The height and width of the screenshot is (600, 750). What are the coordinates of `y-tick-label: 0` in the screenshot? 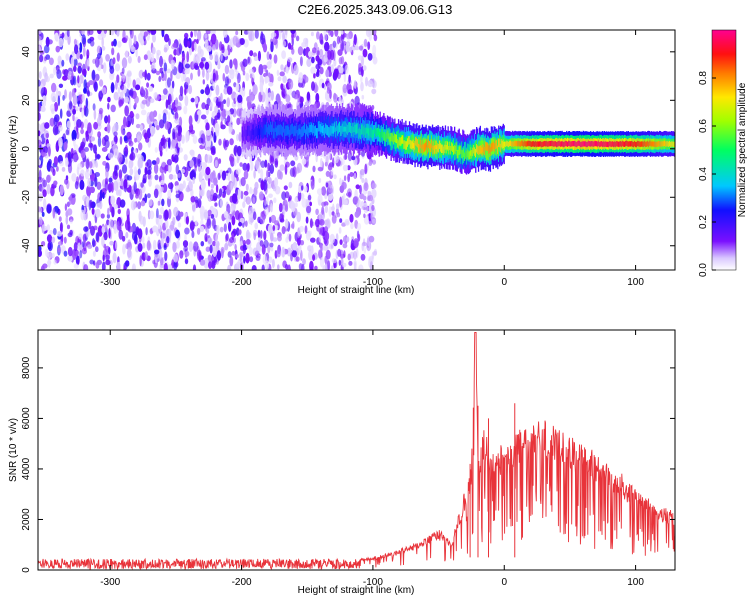 It's located at (26, 149).